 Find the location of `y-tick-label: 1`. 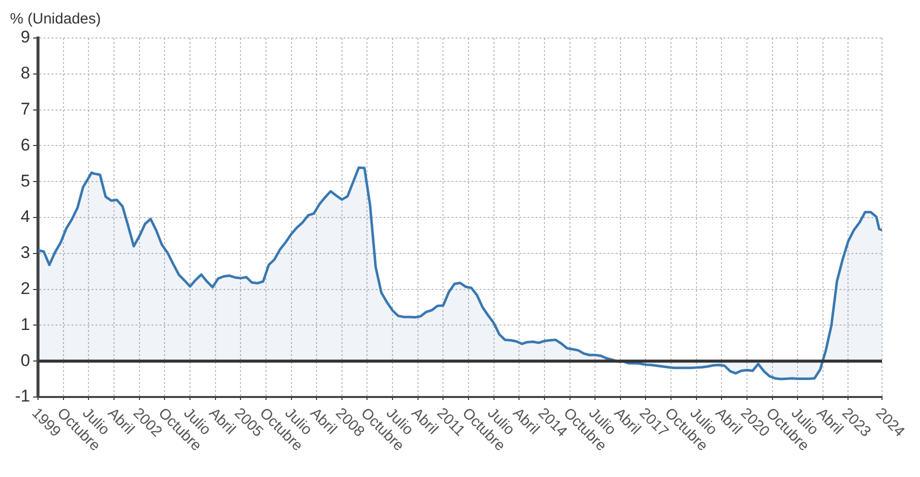

y-tick-label: 1 is located at coordinates (25, 324).